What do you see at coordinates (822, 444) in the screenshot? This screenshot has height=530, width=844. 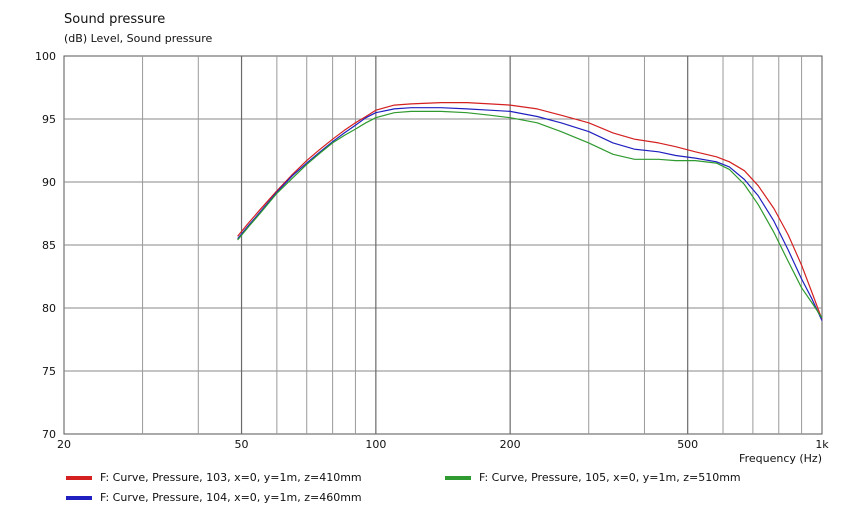 I see `x-tick-label: 1k` at bounding box center [822, 444].